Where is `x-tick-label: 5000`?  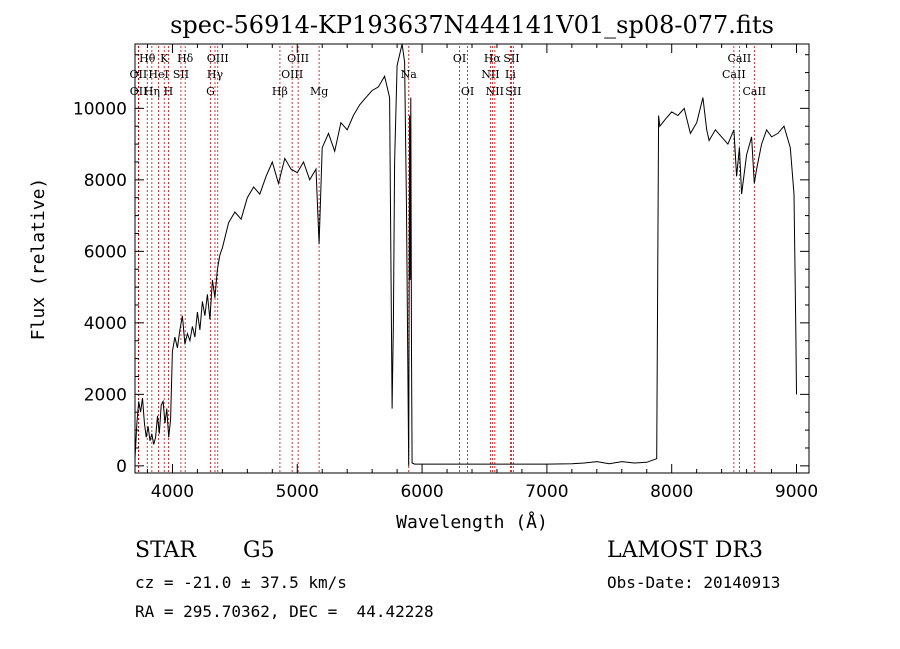
x-tick-label: 5000 is located at coordinates (297, 492).